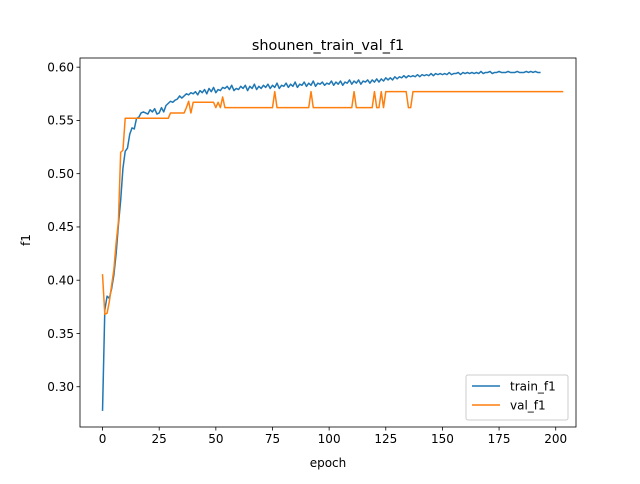 Image resolution: width=640 pixels, height=484 pixels. What do you see at coordinates (528, 405) in the screenshot?
I see `legend-label: val_f1` at bounding box center [528, 405].